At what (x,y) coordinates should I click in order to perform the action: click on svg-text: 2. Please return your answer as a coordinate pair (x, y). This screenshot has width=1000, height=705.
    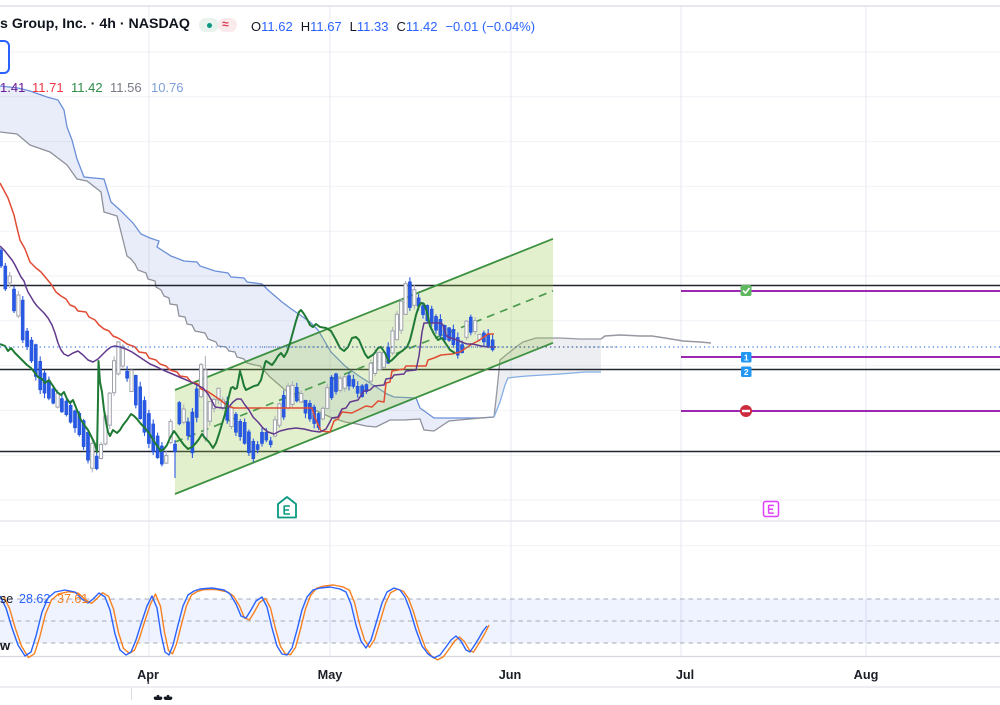
    Looking at the image, I should click on (746, 372).